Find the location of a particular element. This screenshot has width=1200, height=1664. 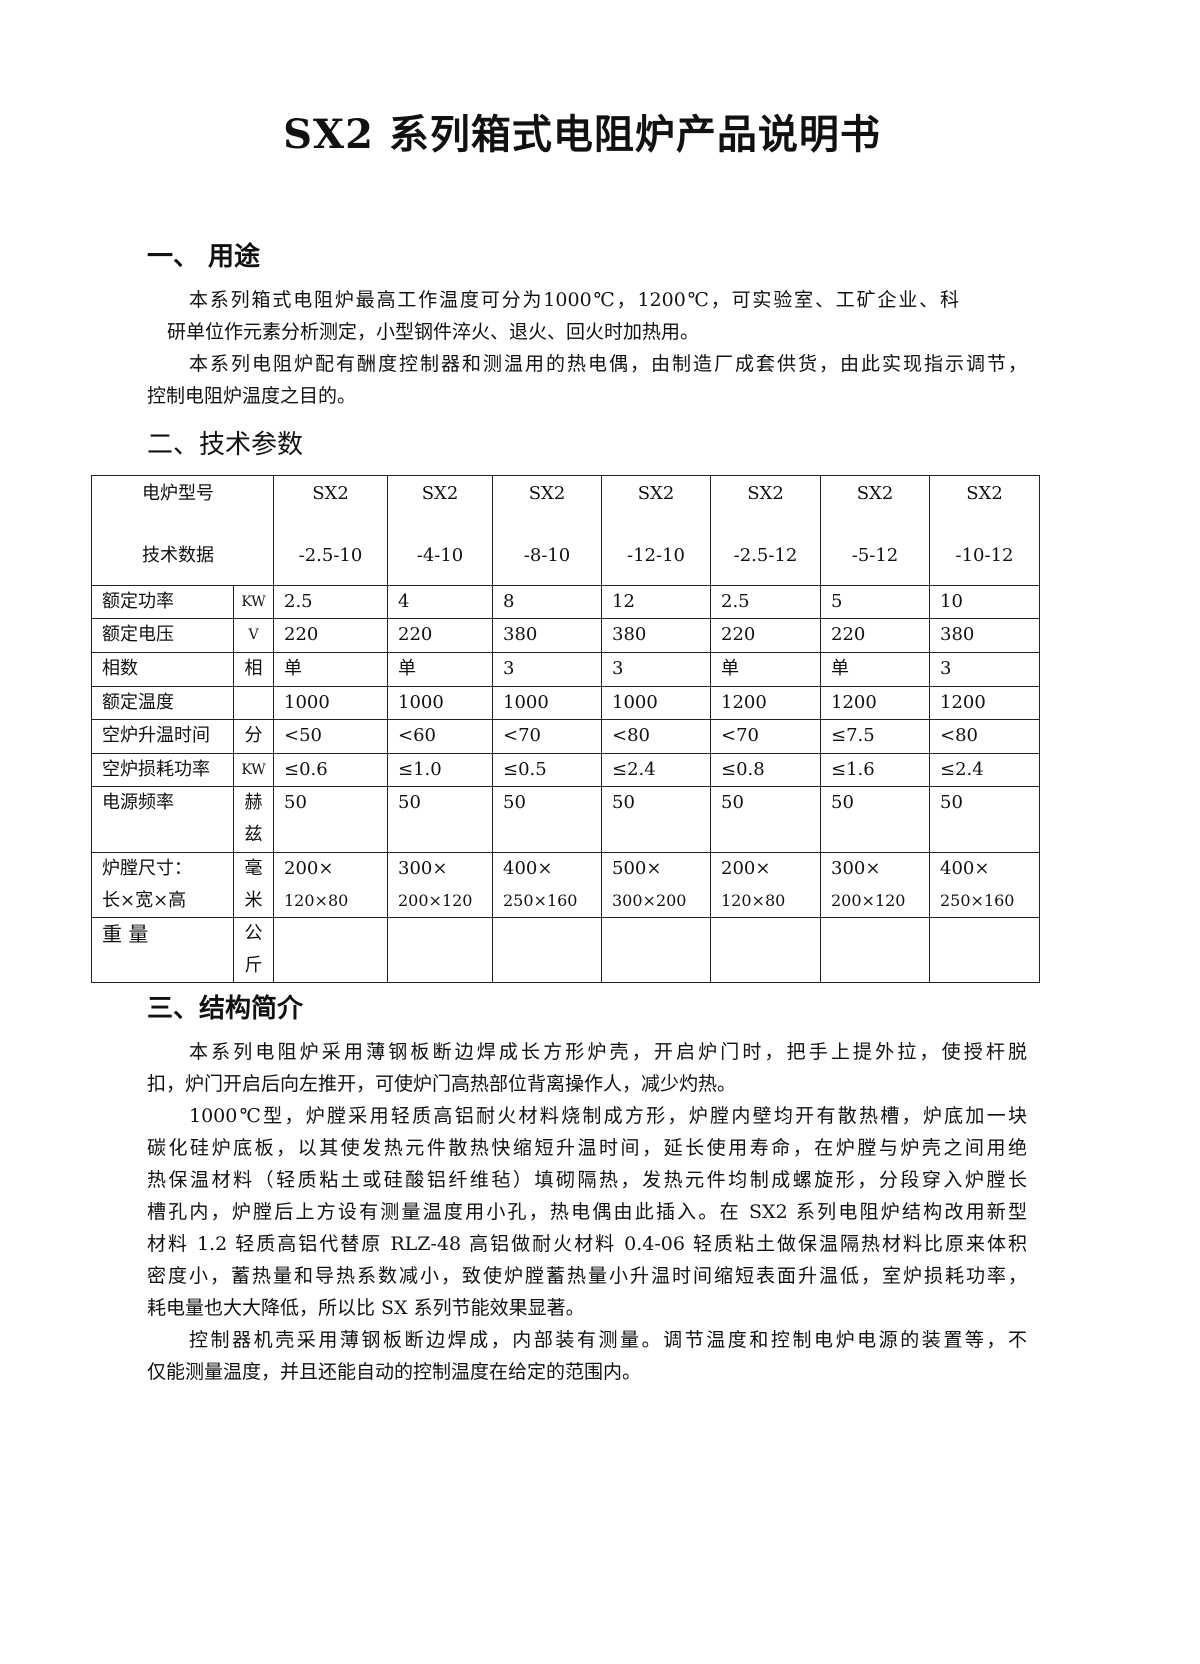

cell-text: <80 is located at coordinates (631, 735).